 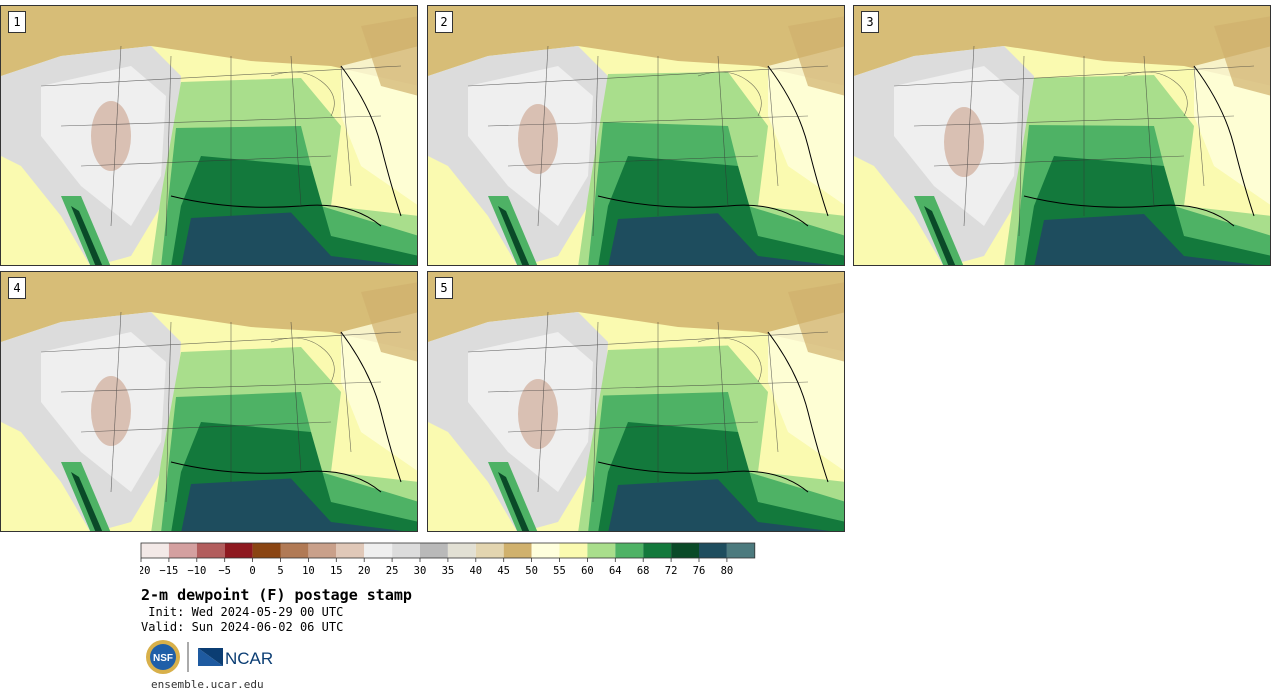 I want to click on nsf-logo: NSF, so click(x=163, y=657).